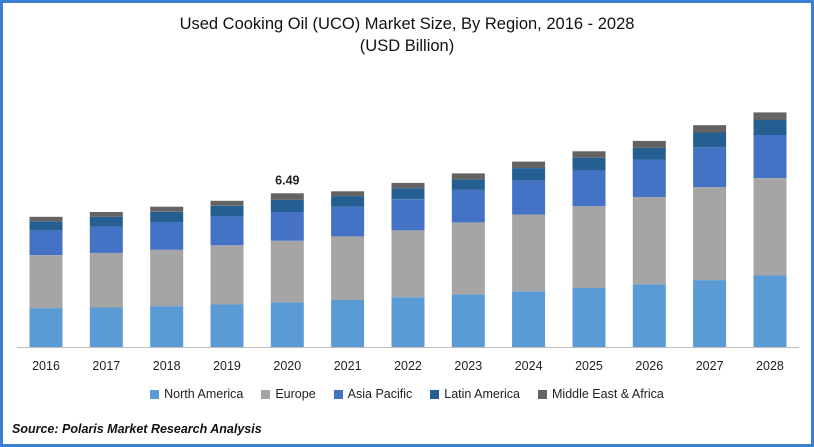 This screenshot has height=447, width=814. Describe the element at coordinates (468, 366) in the screenshot. I see `x-tick-label-2023: 2023` at that location.